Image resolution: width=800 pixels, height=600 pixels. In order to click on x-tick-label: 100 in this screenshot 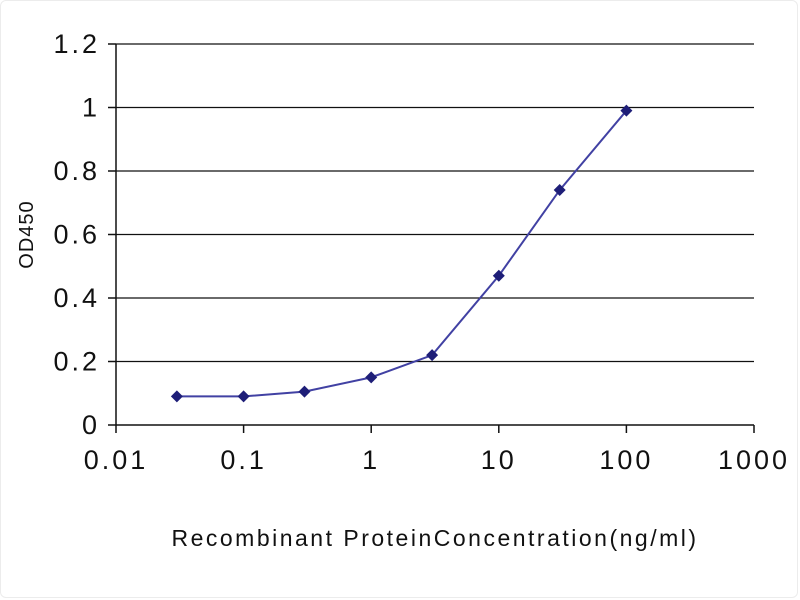, I will do `click(626, 460)`.